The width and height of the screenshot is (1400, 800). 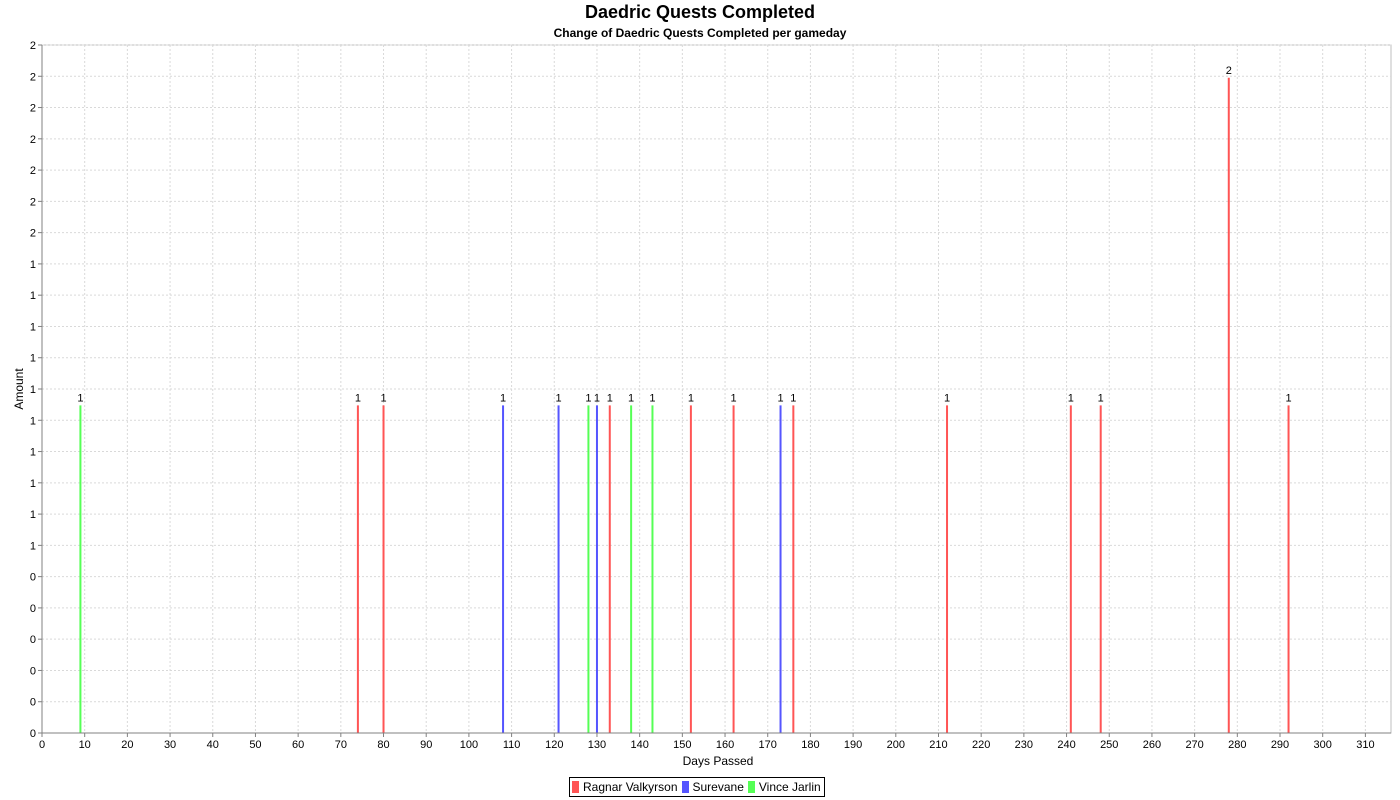 I want to click on x-tick-label: 90, so click(x=426, y=745).